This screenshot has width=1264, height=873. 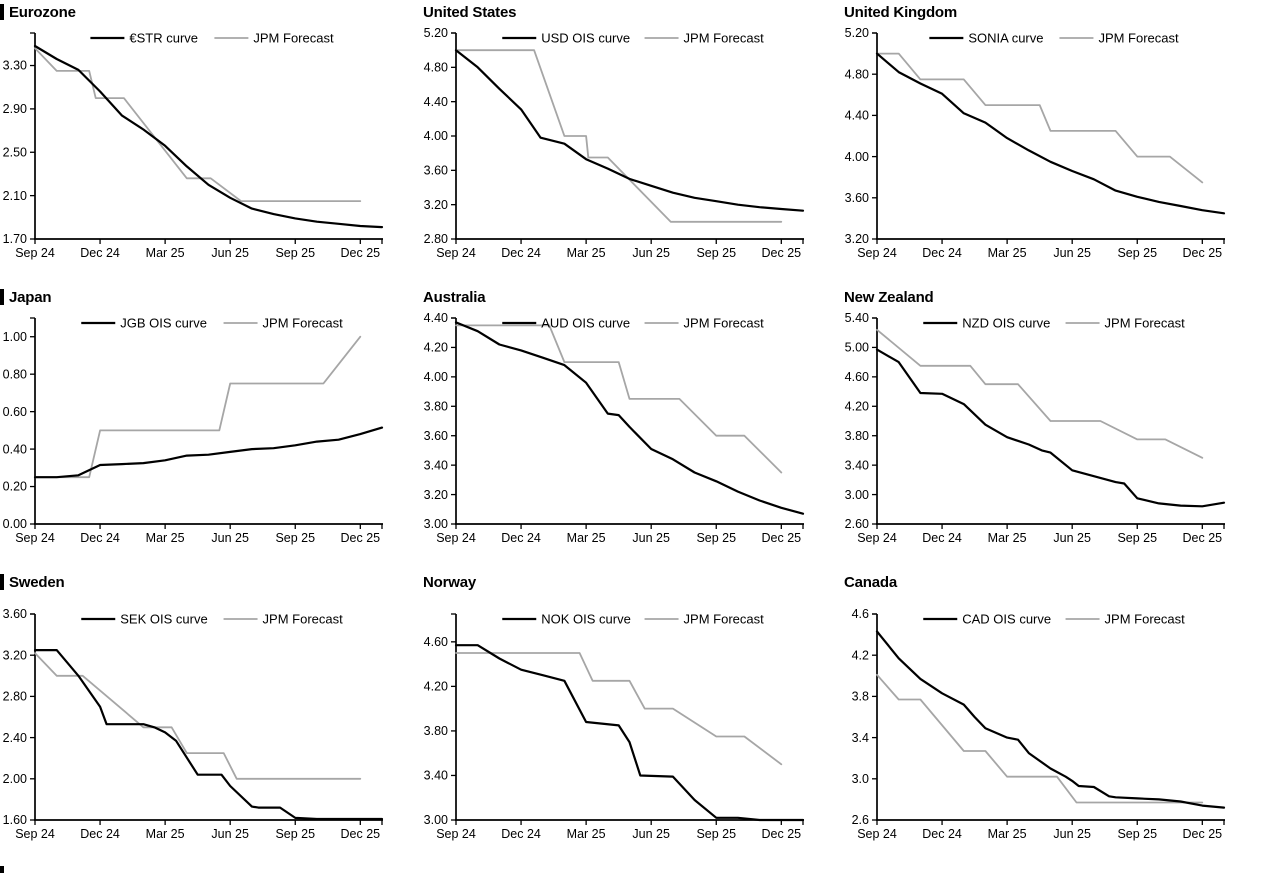 I want to click on section-bar-partial, so click(x=2, y=869).